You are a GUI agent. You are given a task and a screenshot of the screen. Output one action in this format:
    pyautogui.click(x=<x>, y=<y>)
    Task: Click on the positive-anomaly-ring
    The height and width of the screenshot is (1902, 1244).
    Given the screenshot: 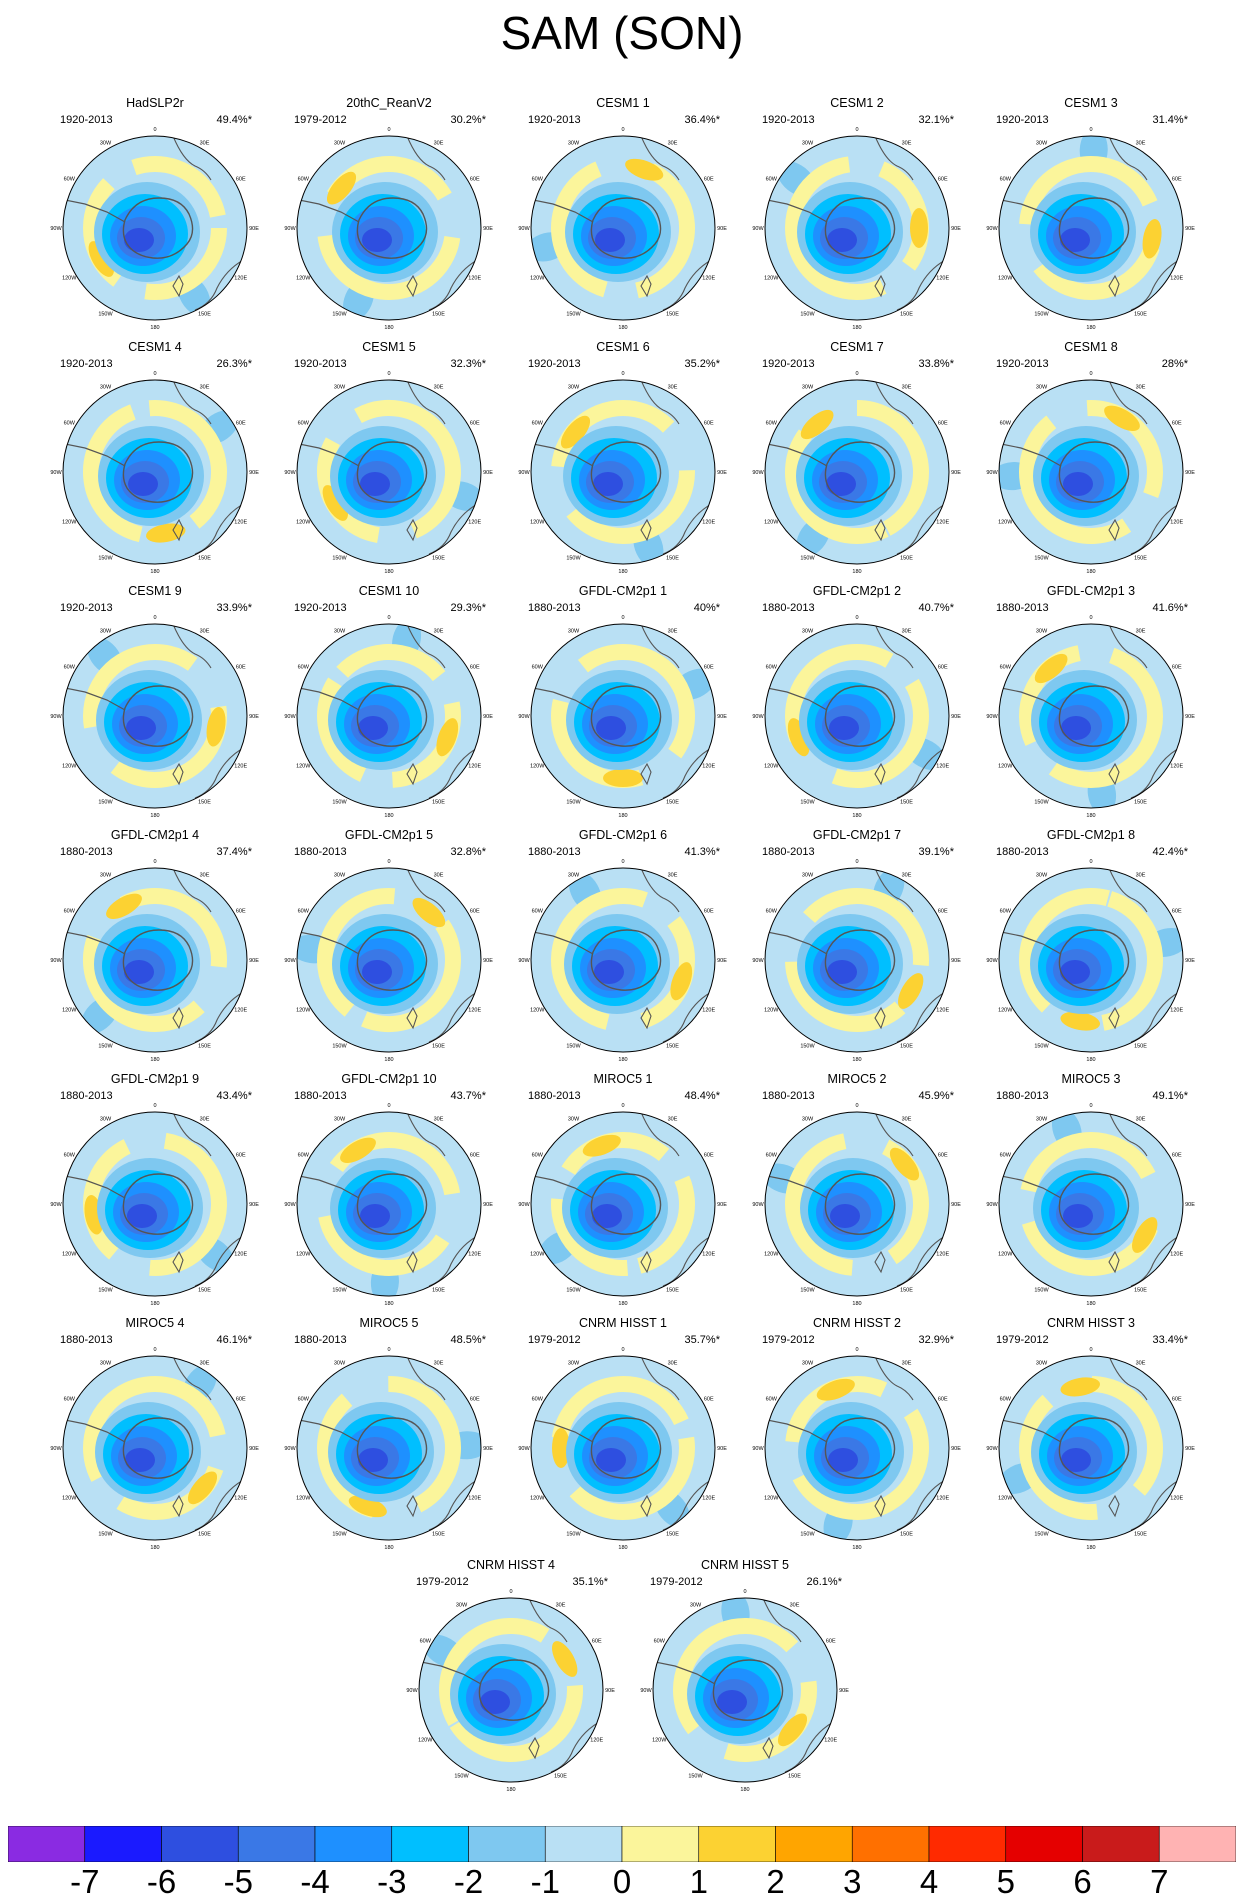 What is the action you would take?
    pyautogui.click(x=623, y=228)
    